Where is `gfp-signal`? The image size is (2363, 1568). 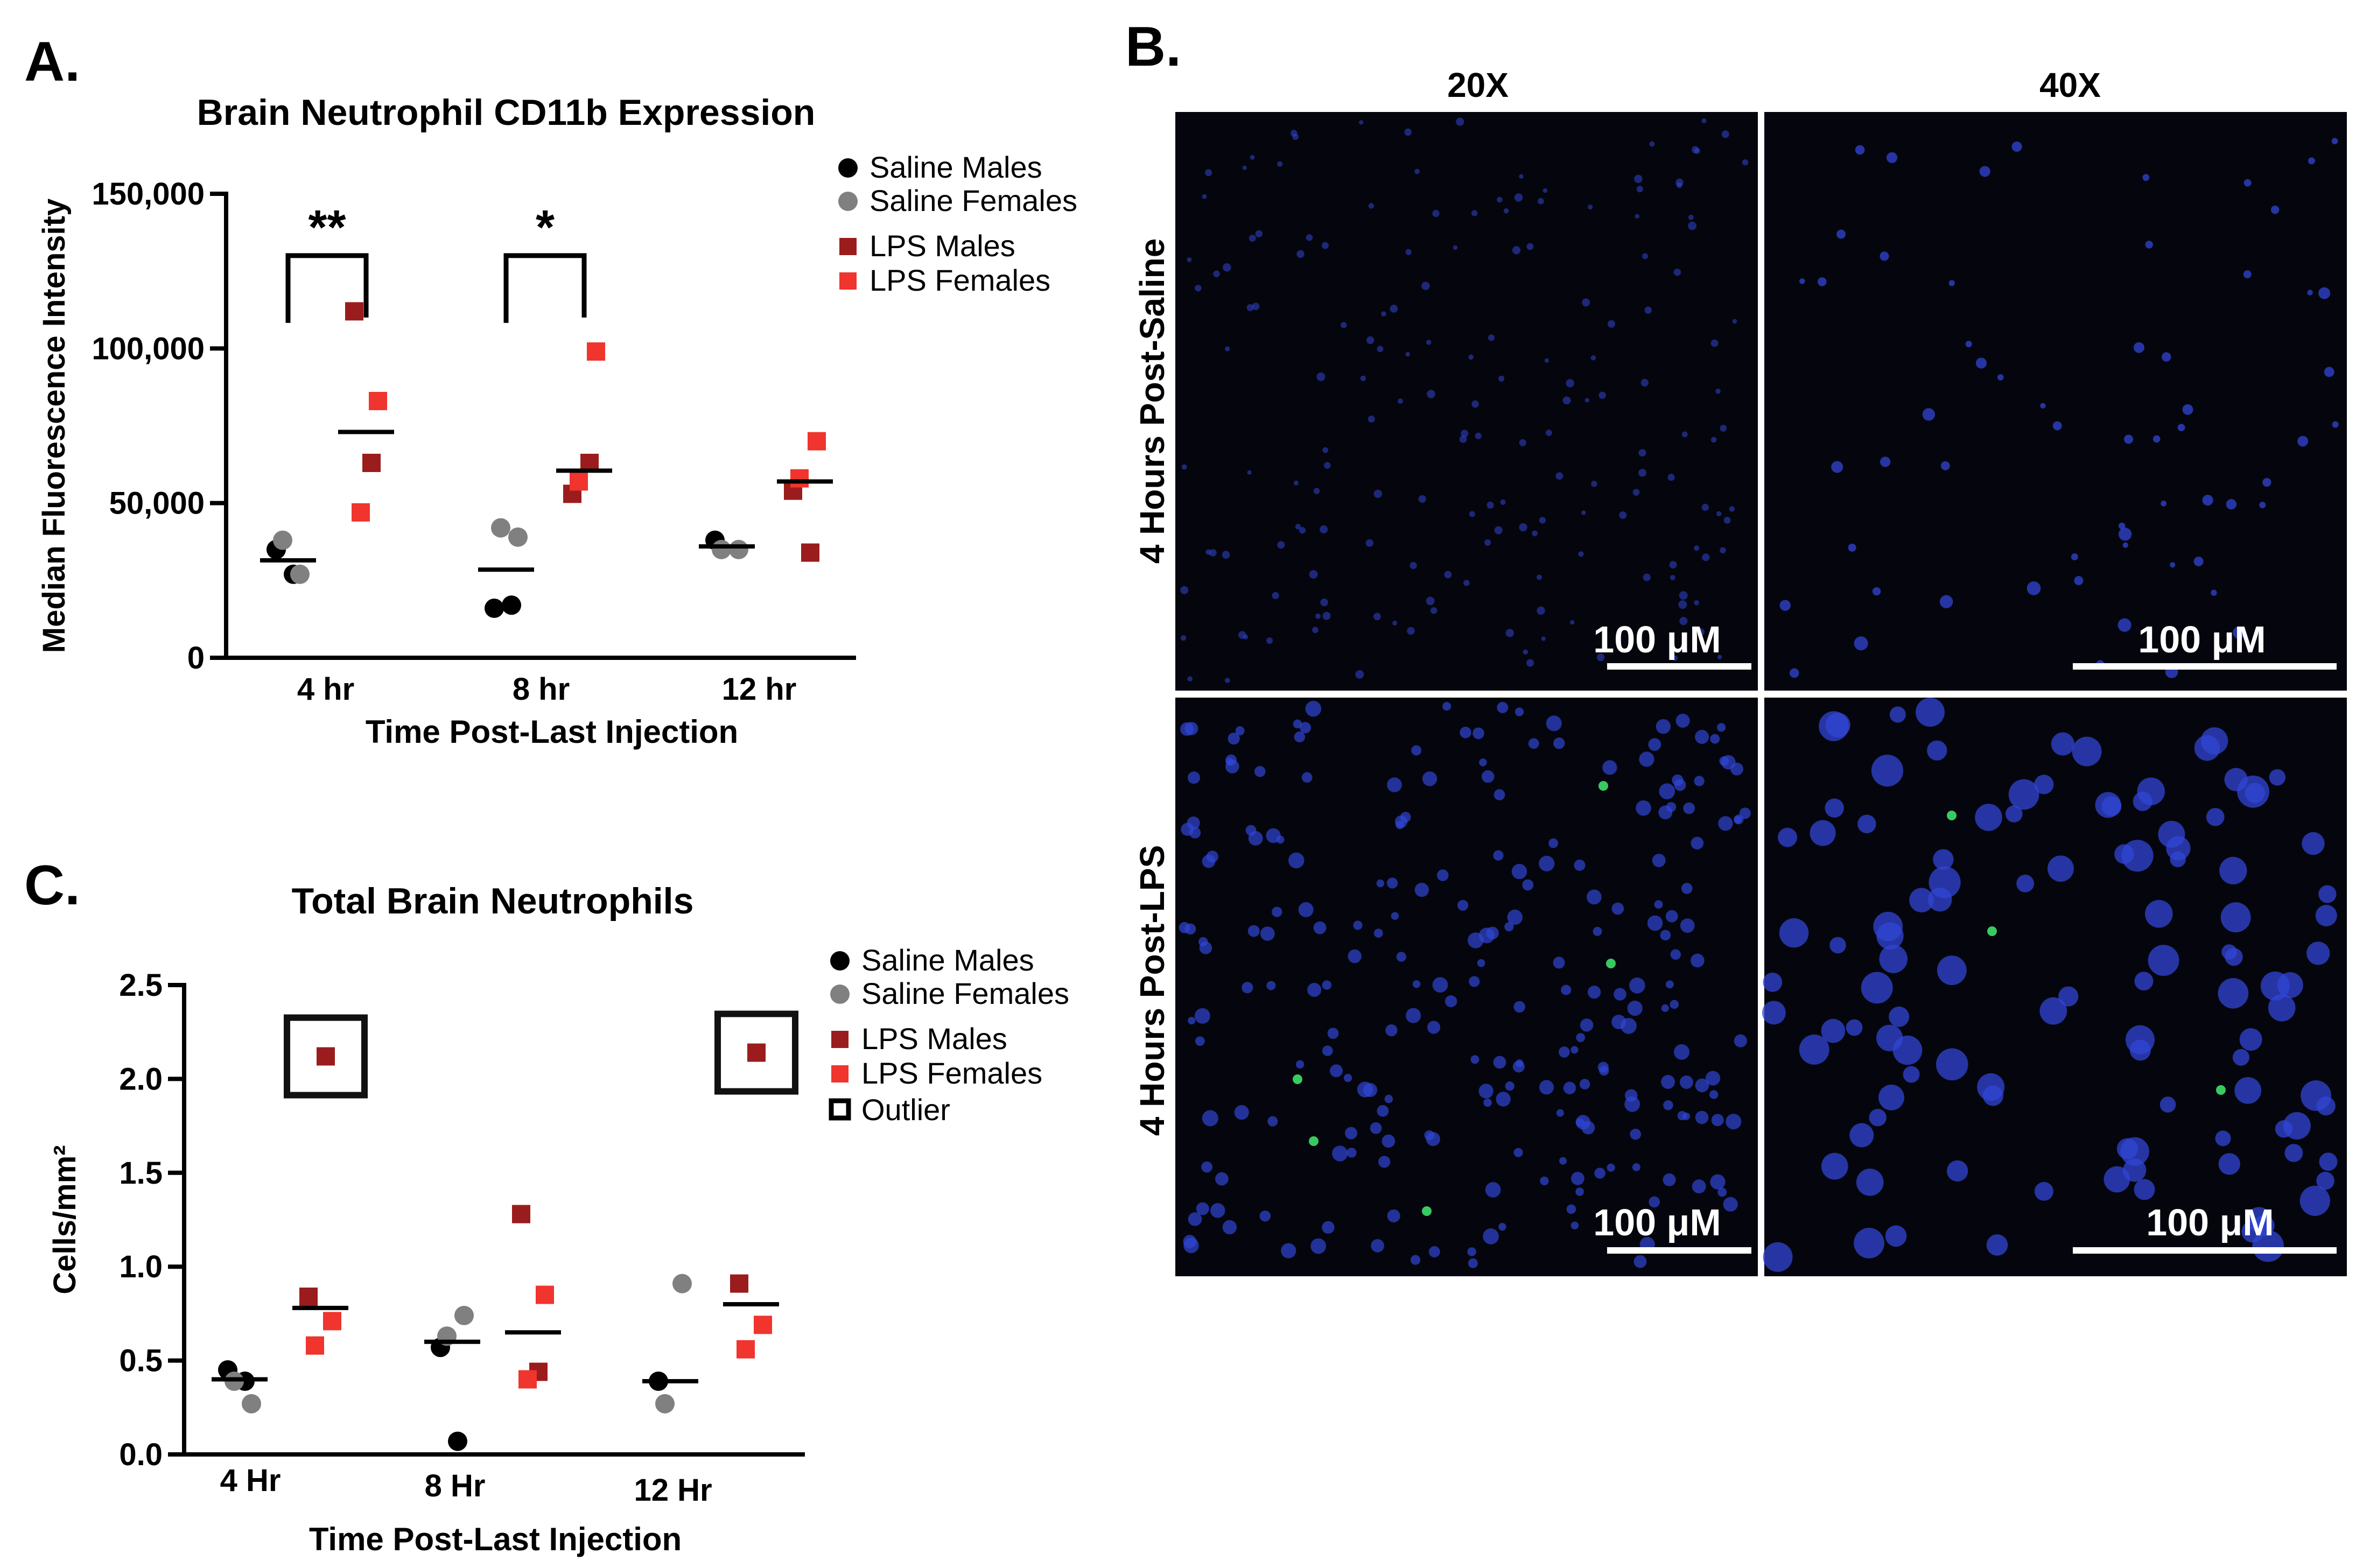 gfp-signal is located at coordinates (1992, 931).